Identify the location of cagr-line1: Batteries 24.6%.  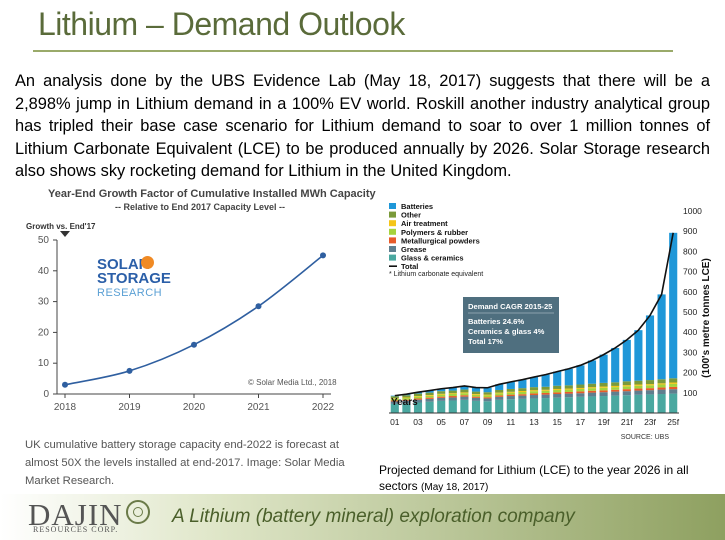
(496, 321).